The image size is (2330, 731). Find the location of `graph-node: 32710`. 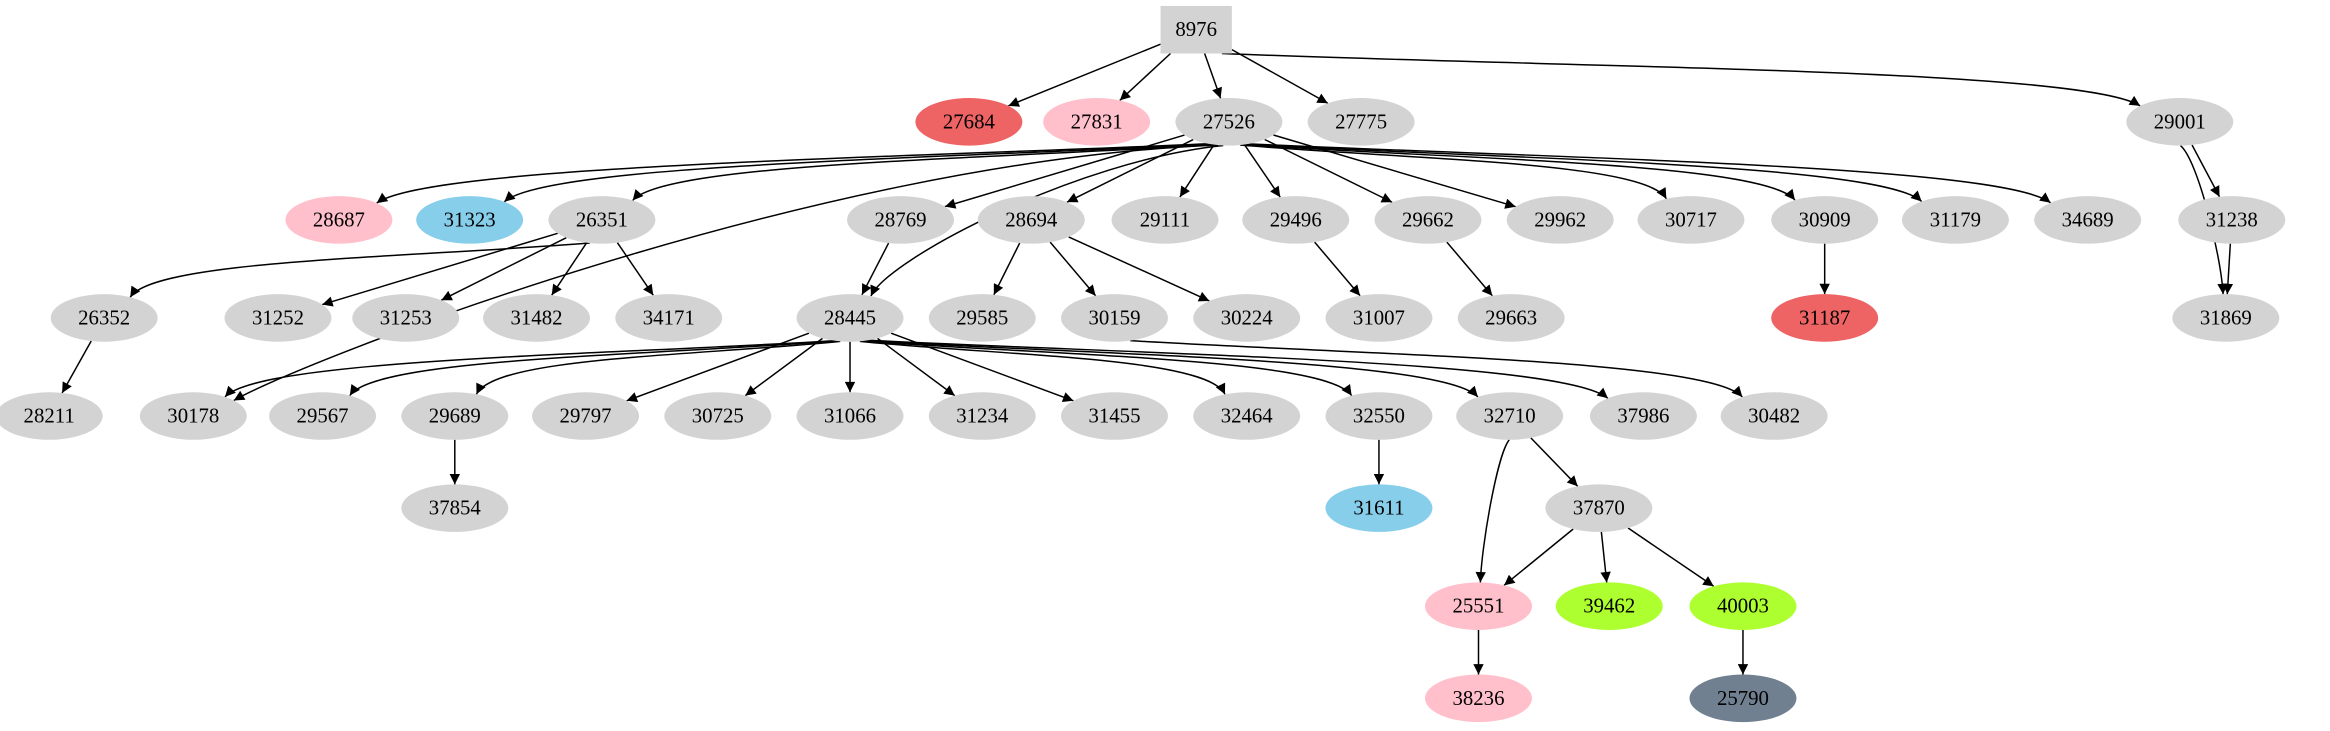

graph-node: 32710 is located at coordinates (1510, 416).